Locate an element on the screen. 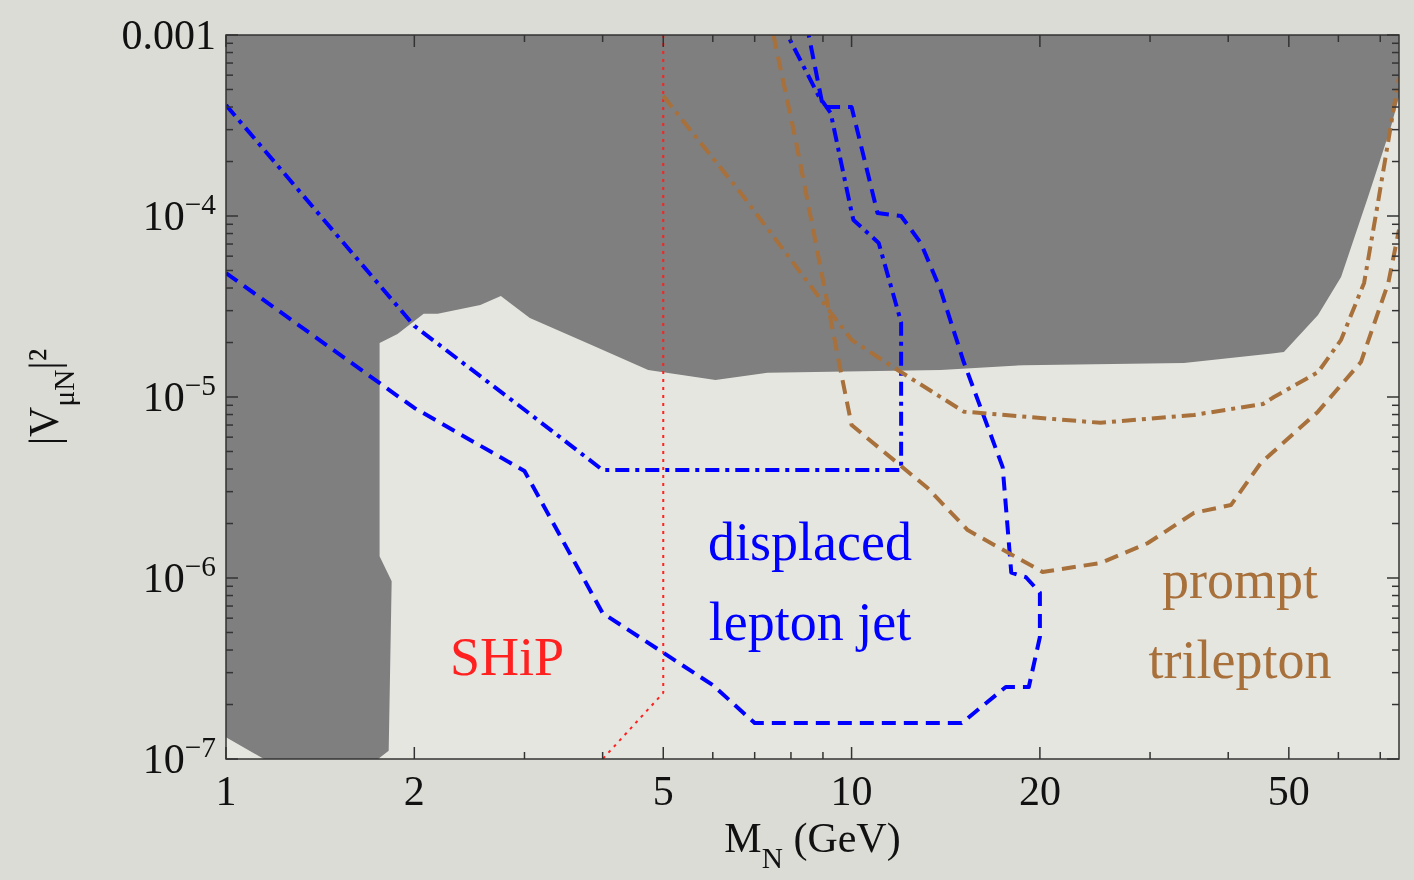 The width and height of the screenshot is (1414, 880). series-label: displaced lepton jet is located at coordinates (810, 582).